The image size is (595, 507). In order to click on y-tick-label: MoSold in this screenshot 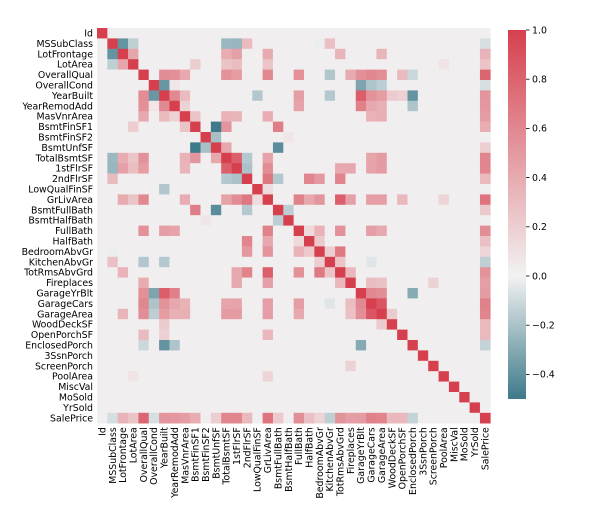, I will do `click(76, 398)`.